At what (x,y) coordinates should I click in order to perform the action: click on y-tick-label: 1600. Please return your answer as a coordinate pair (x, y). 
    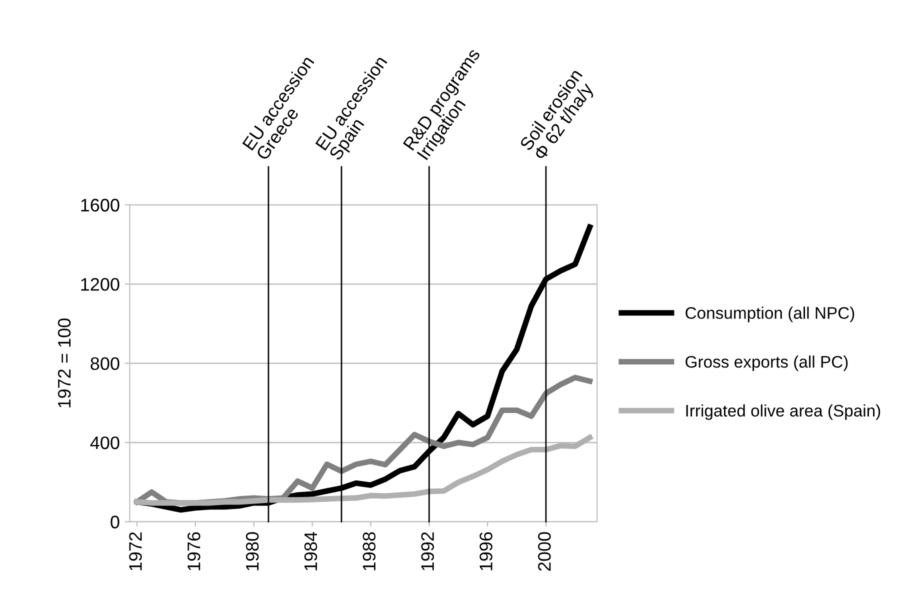
    Looking at the image, I should click on (100, 205).